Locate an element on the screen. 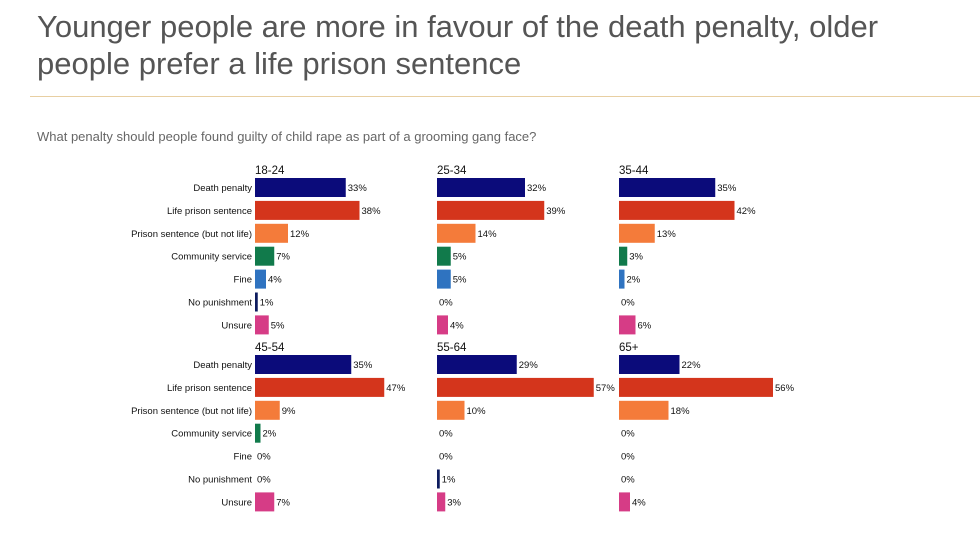 Image resolution: width=980 pixels, height=546 pixels. data-label: 29% is located at coordinates (529, 365).